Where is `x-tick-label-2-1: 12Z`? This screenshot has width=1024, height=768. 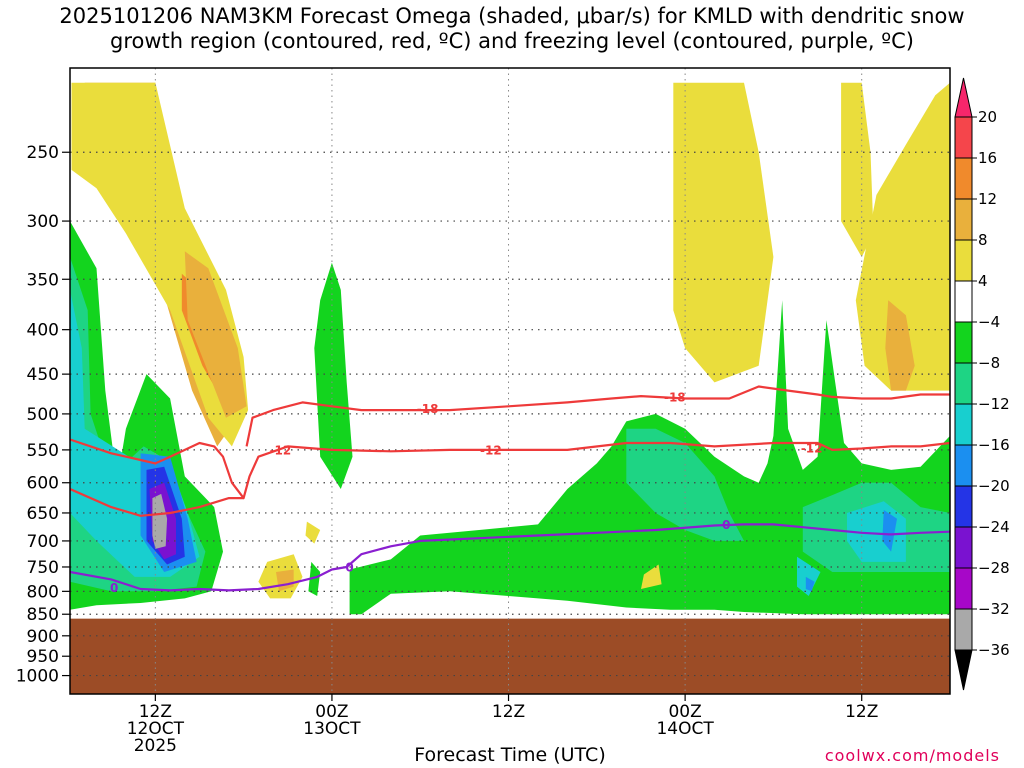 x-tick-label-2-1: 12Z is located at coordinates (508, 712).